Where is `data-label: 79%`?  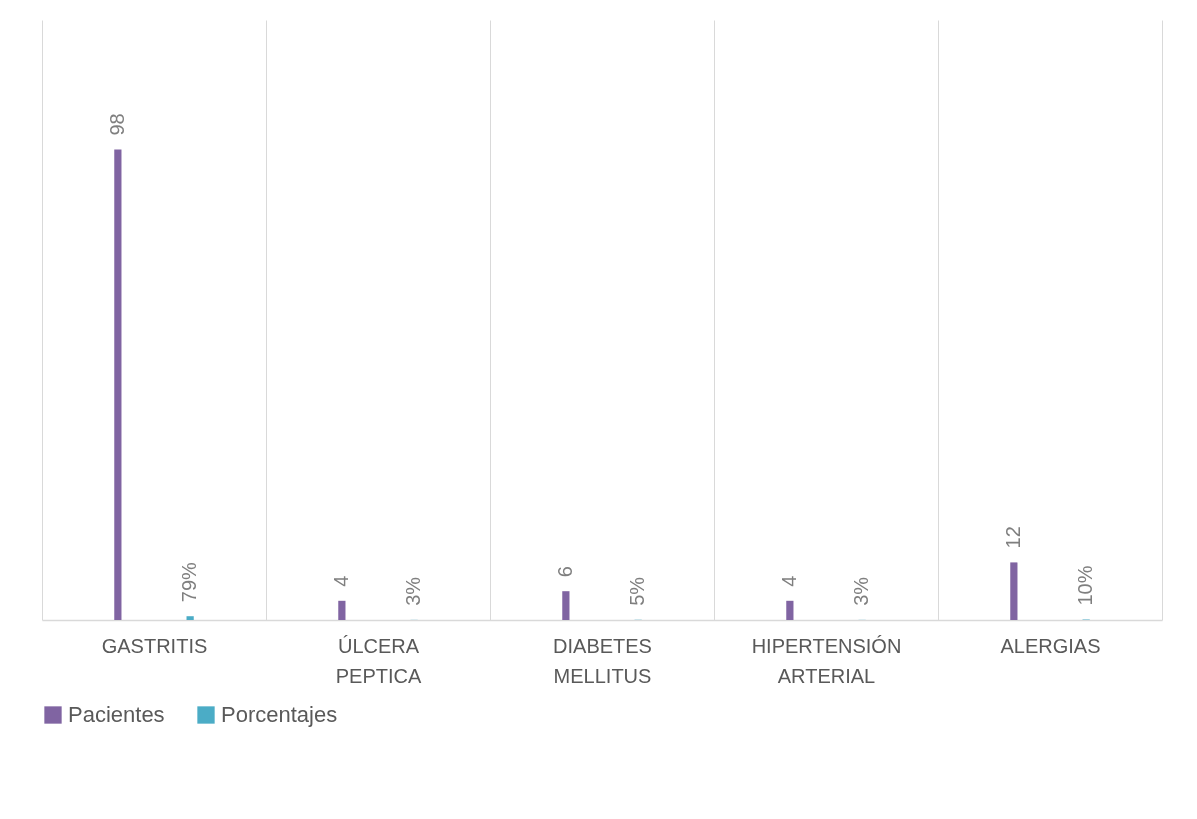
data-label: 79% is located at coordinates (189, 582).